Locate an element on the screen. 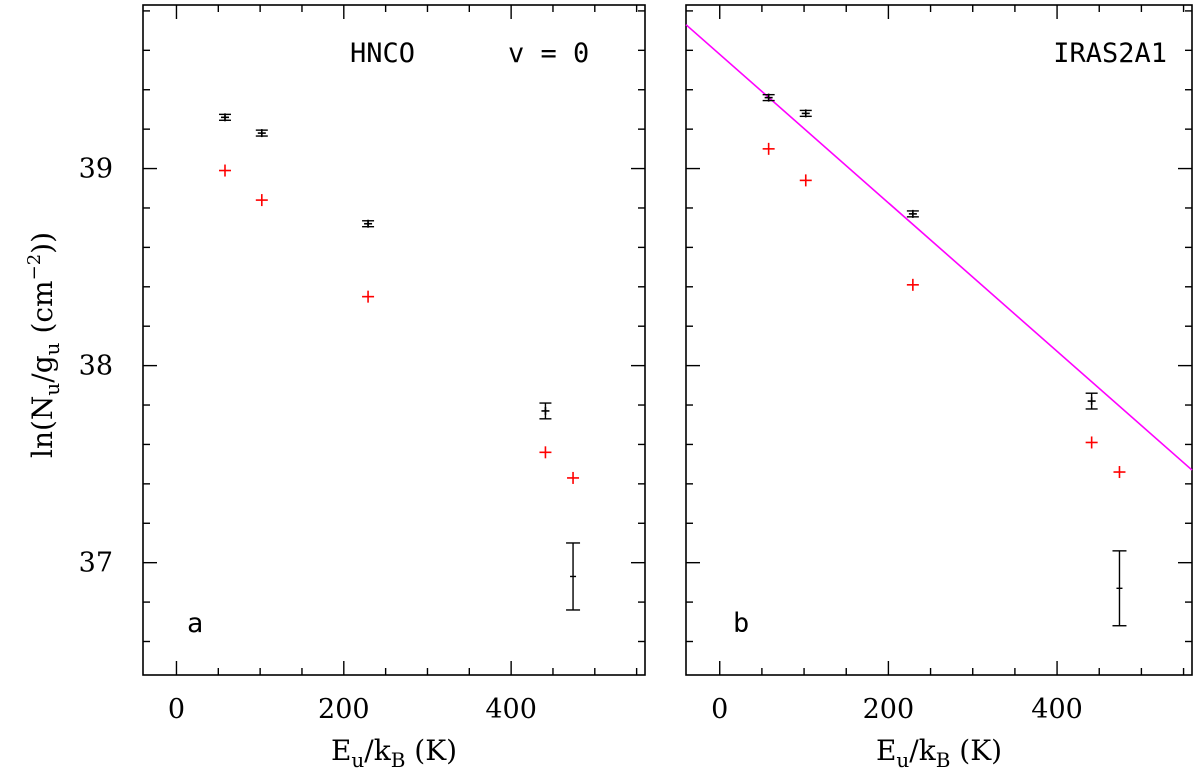 This screenshot has width=1200, height=779. y-tick-label: 38 is located at coordinates (96, 366).